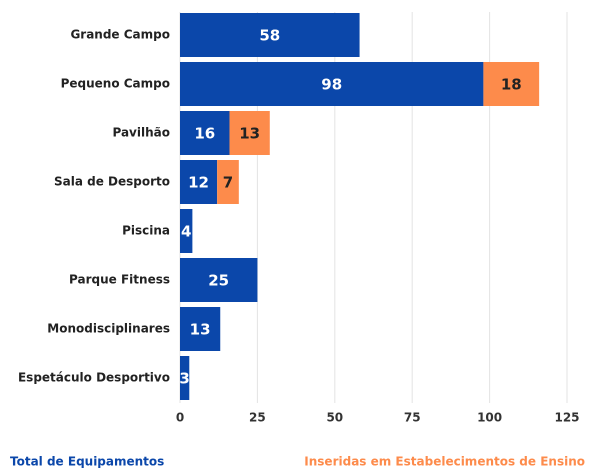  What do you see at coordinates (489, 418) in the screenshot?
I see `x-tick-label: 100` at bounding box center [489, 418].